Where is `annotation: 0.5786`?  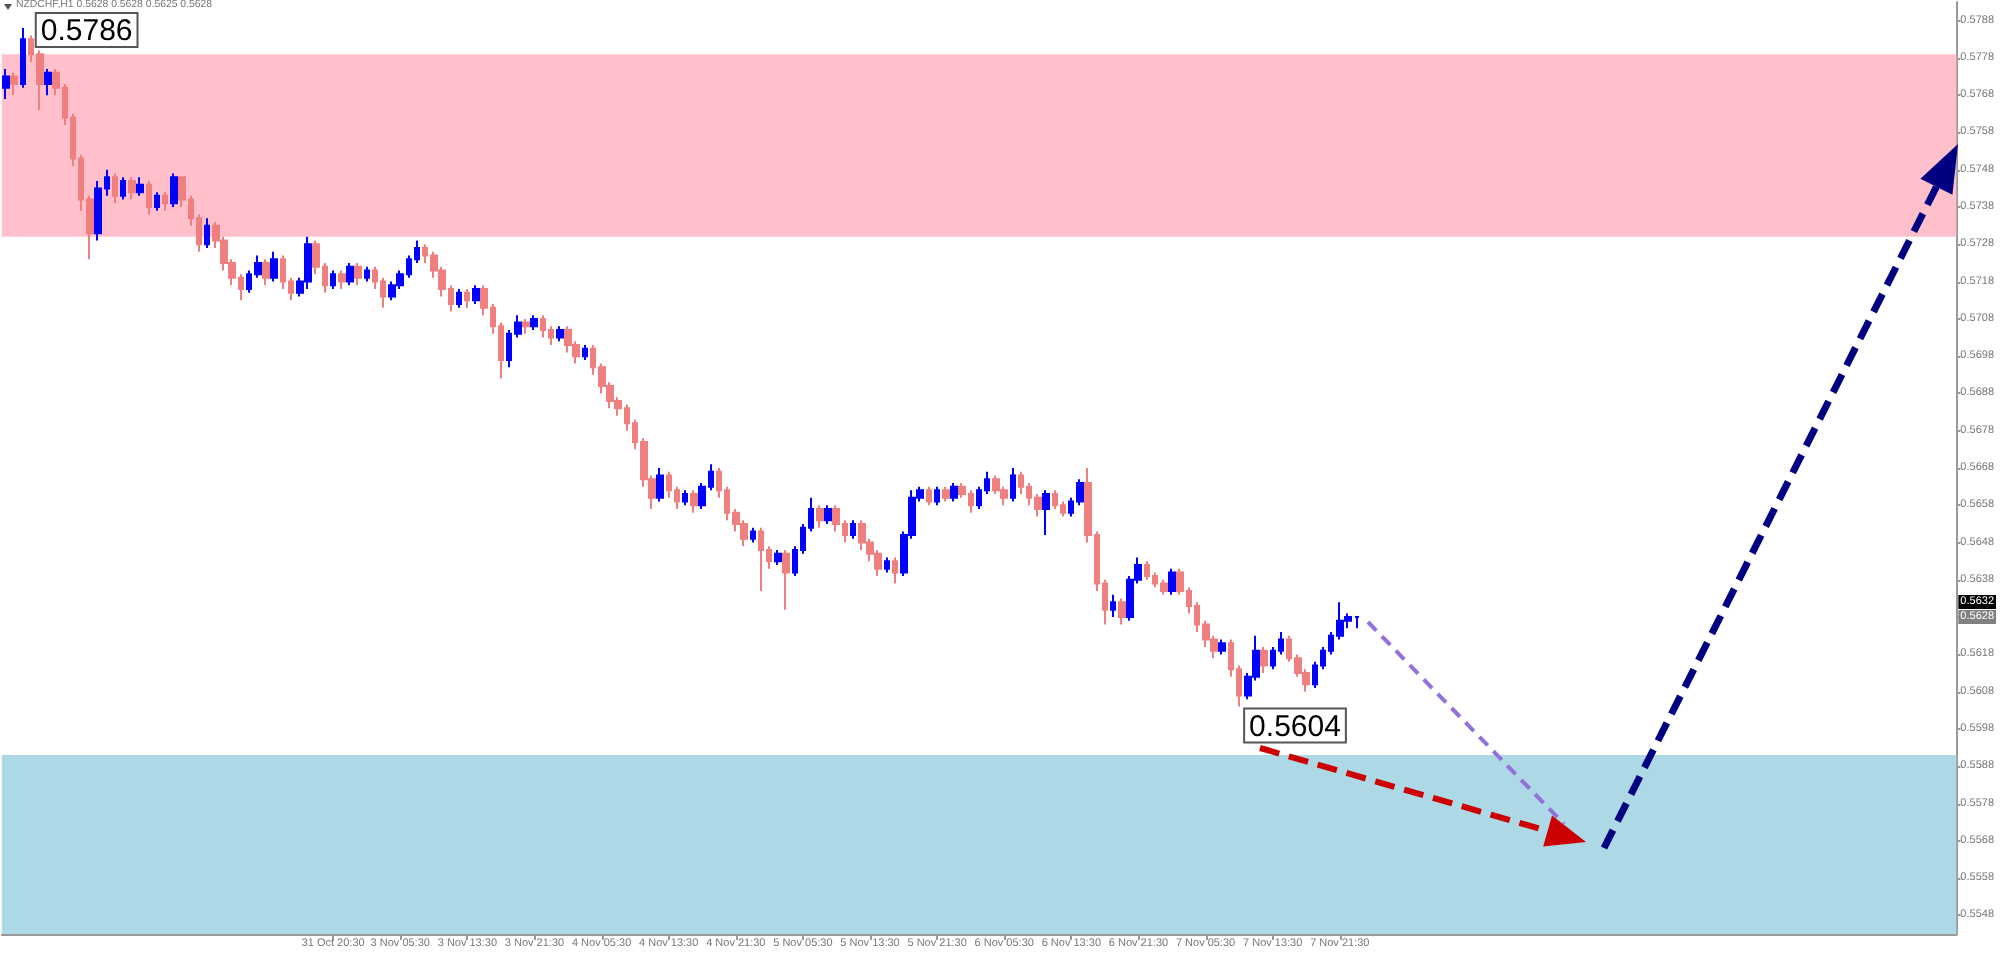 annotation: 0.5786 is located at coordinates (86, 31).